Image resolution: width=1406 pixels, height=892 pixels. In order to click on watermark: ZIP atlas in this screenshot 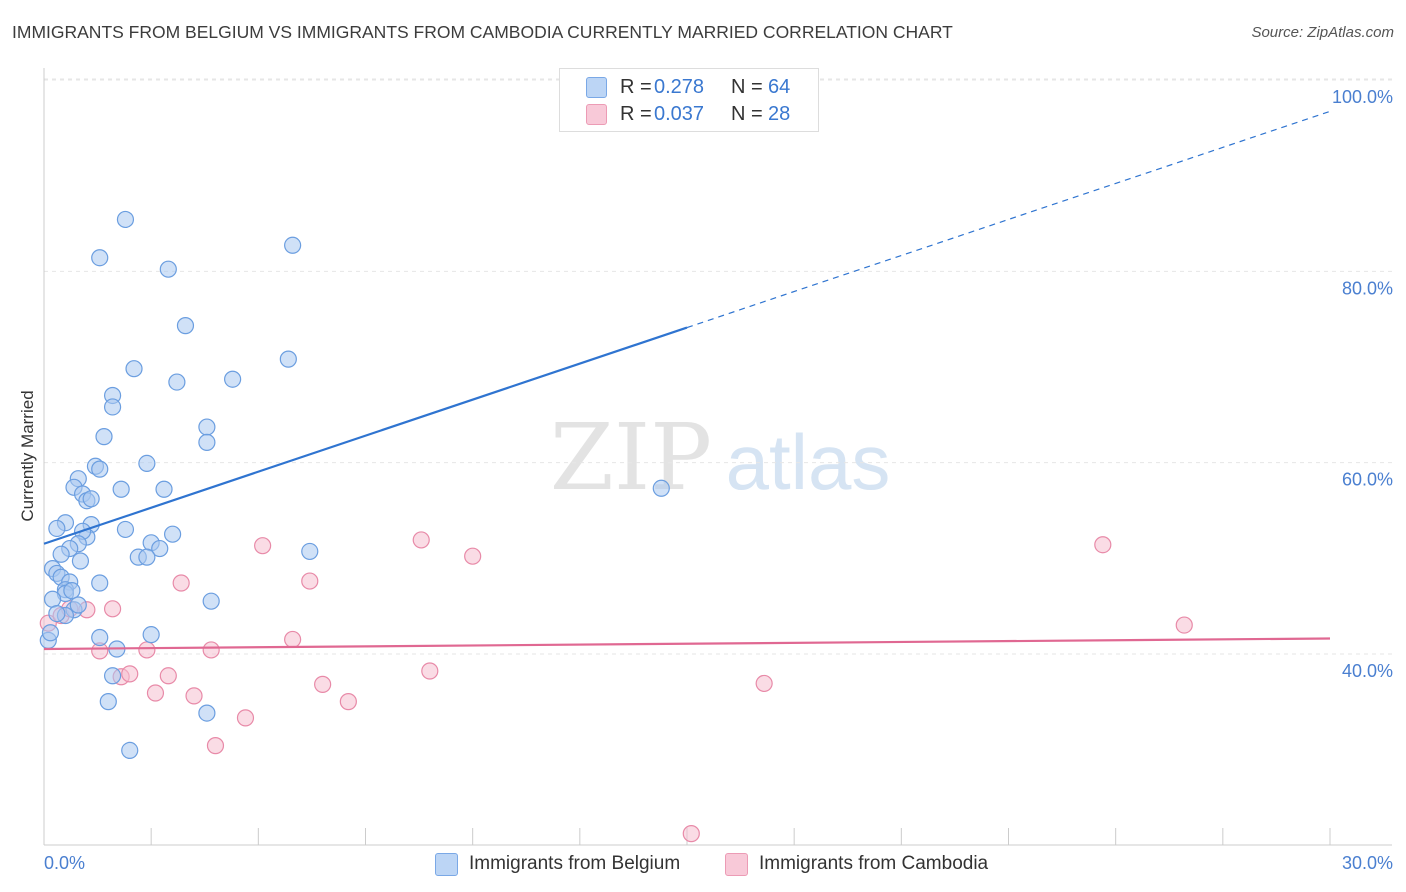, I will do `click(720, 457)`.